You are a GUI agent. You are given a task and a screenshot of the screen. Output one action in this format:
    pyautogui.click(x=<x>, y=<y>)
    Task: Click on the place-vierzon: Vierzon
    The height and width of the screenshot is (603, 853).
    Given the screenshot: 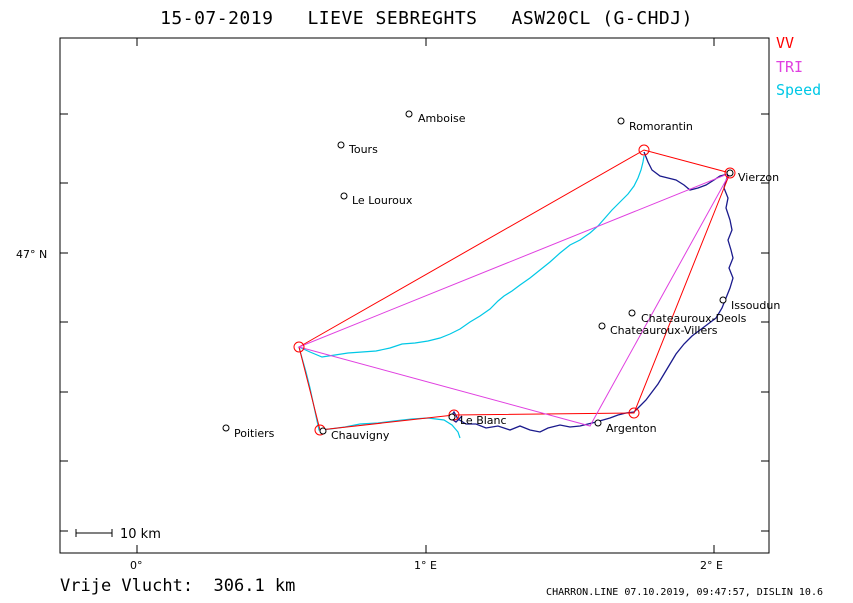 What is the action you would take?
    pyautogui.click(x=758, y=177)
    